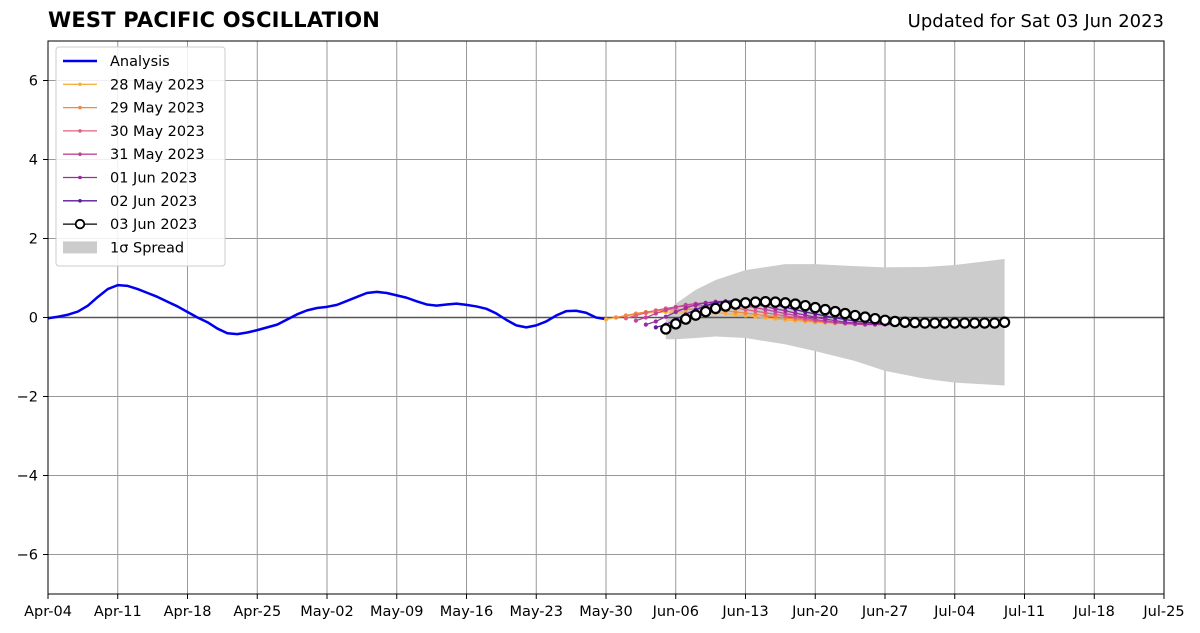 This screenshot has width=1200, height=633. Describe the element at coordinates (140, 62) in the screenshot. I see `legend-label: Analysis` at that location.